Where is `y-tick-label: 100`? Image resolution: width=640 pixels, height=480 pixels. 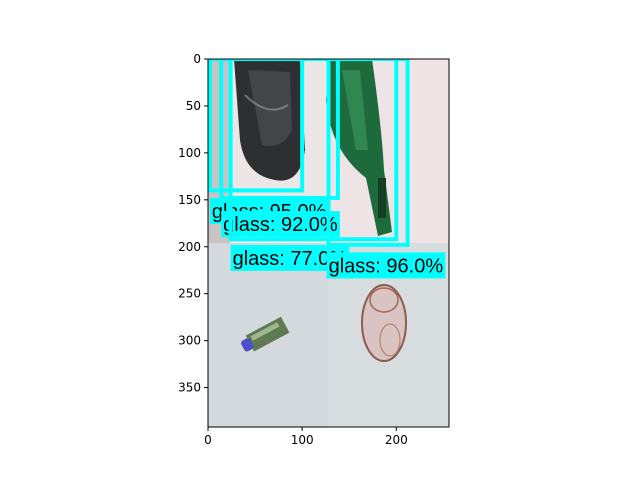 y-tick-label: 100 is located at coordinates (189, 153).